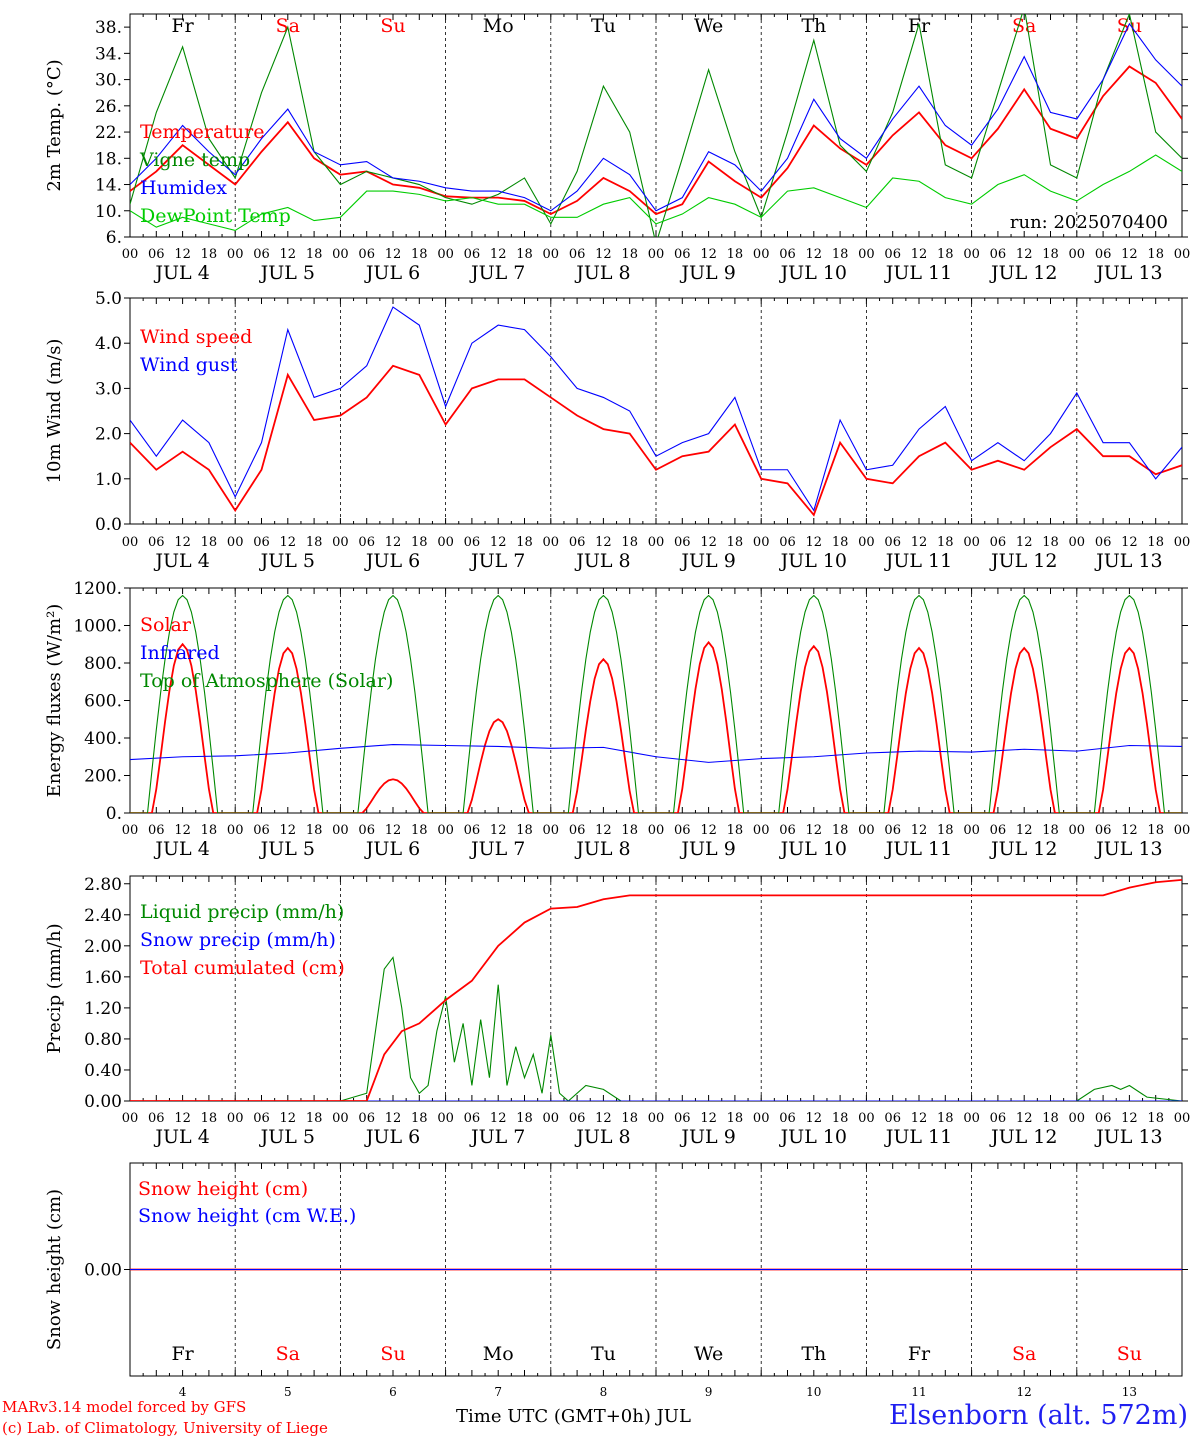 This screenshot has width=1194, height=1440. Describe the element at coordinates (54, 988) in the screenshot. I see `y-axis-label: Precip (mm/h)` at that location.